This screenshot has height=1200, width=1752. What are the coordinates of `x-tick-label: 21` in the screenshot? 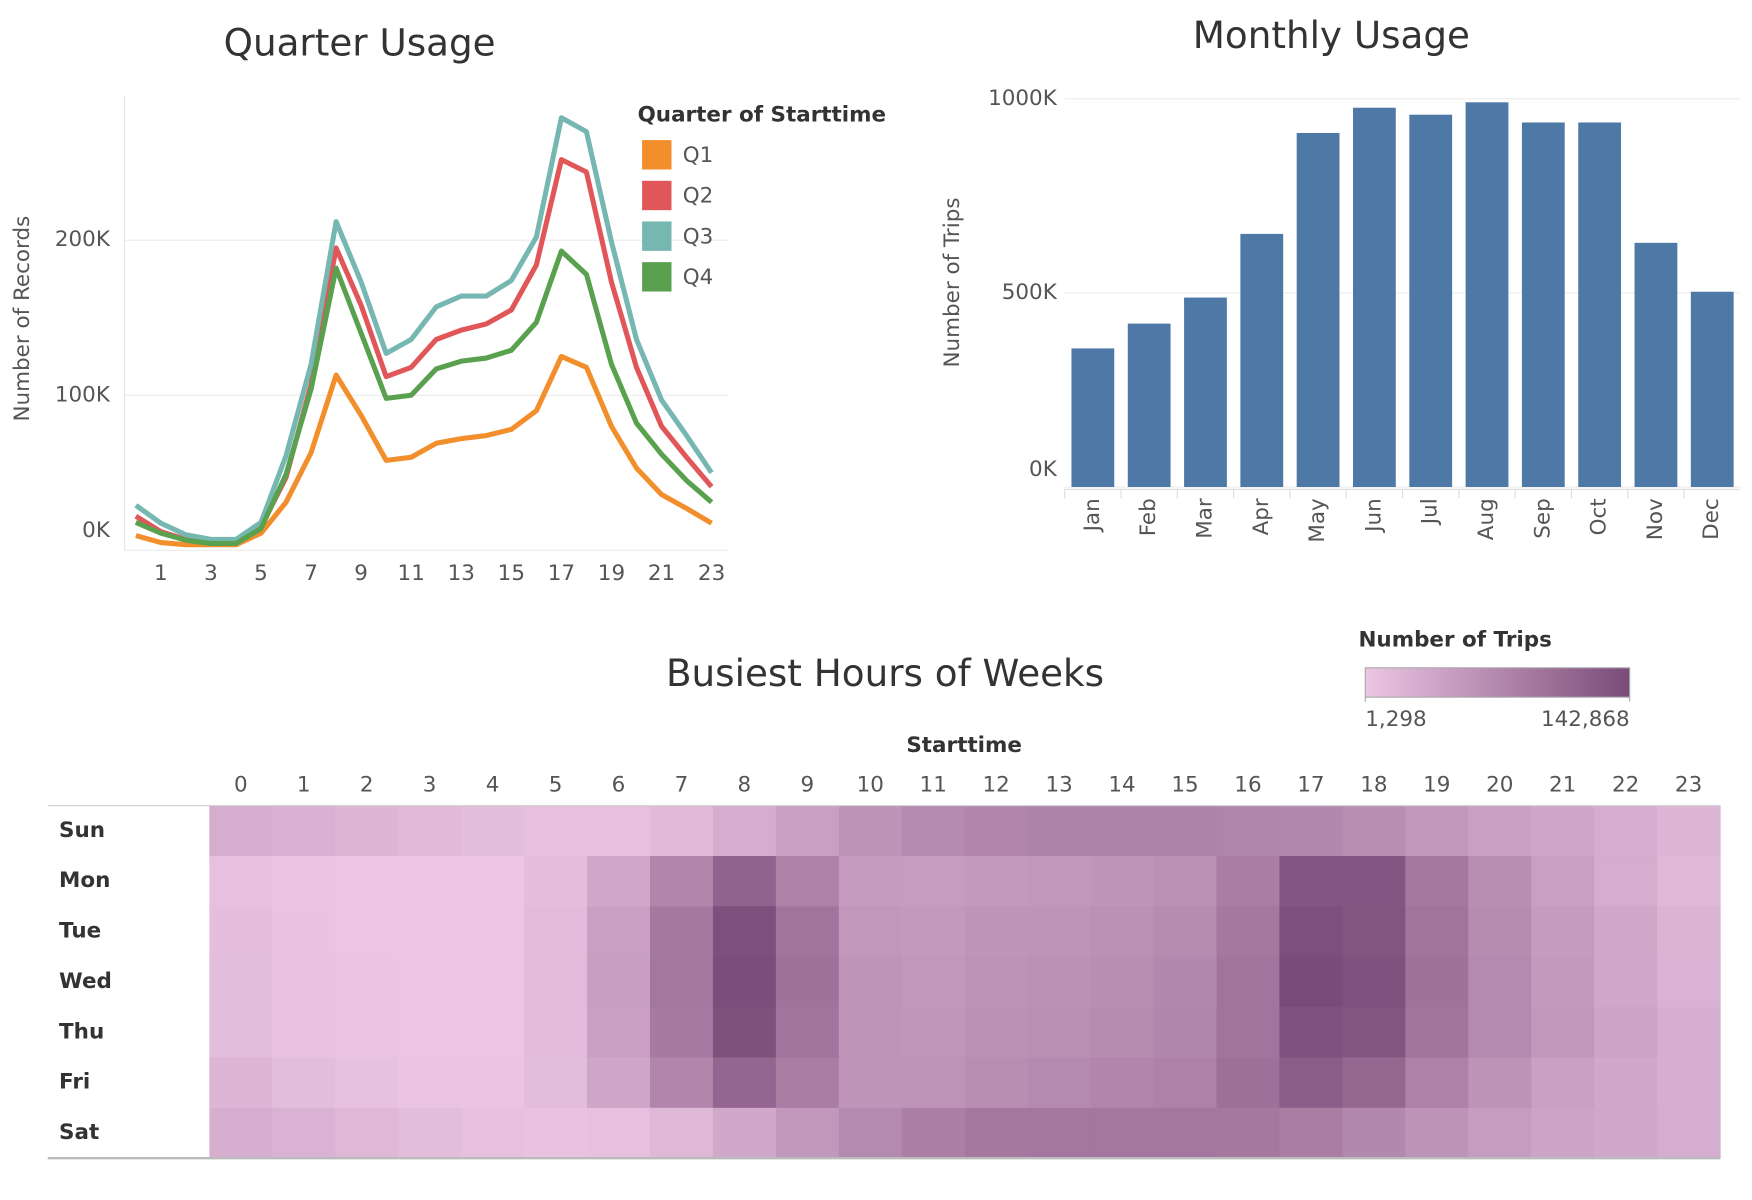 It's located at (661, 573).